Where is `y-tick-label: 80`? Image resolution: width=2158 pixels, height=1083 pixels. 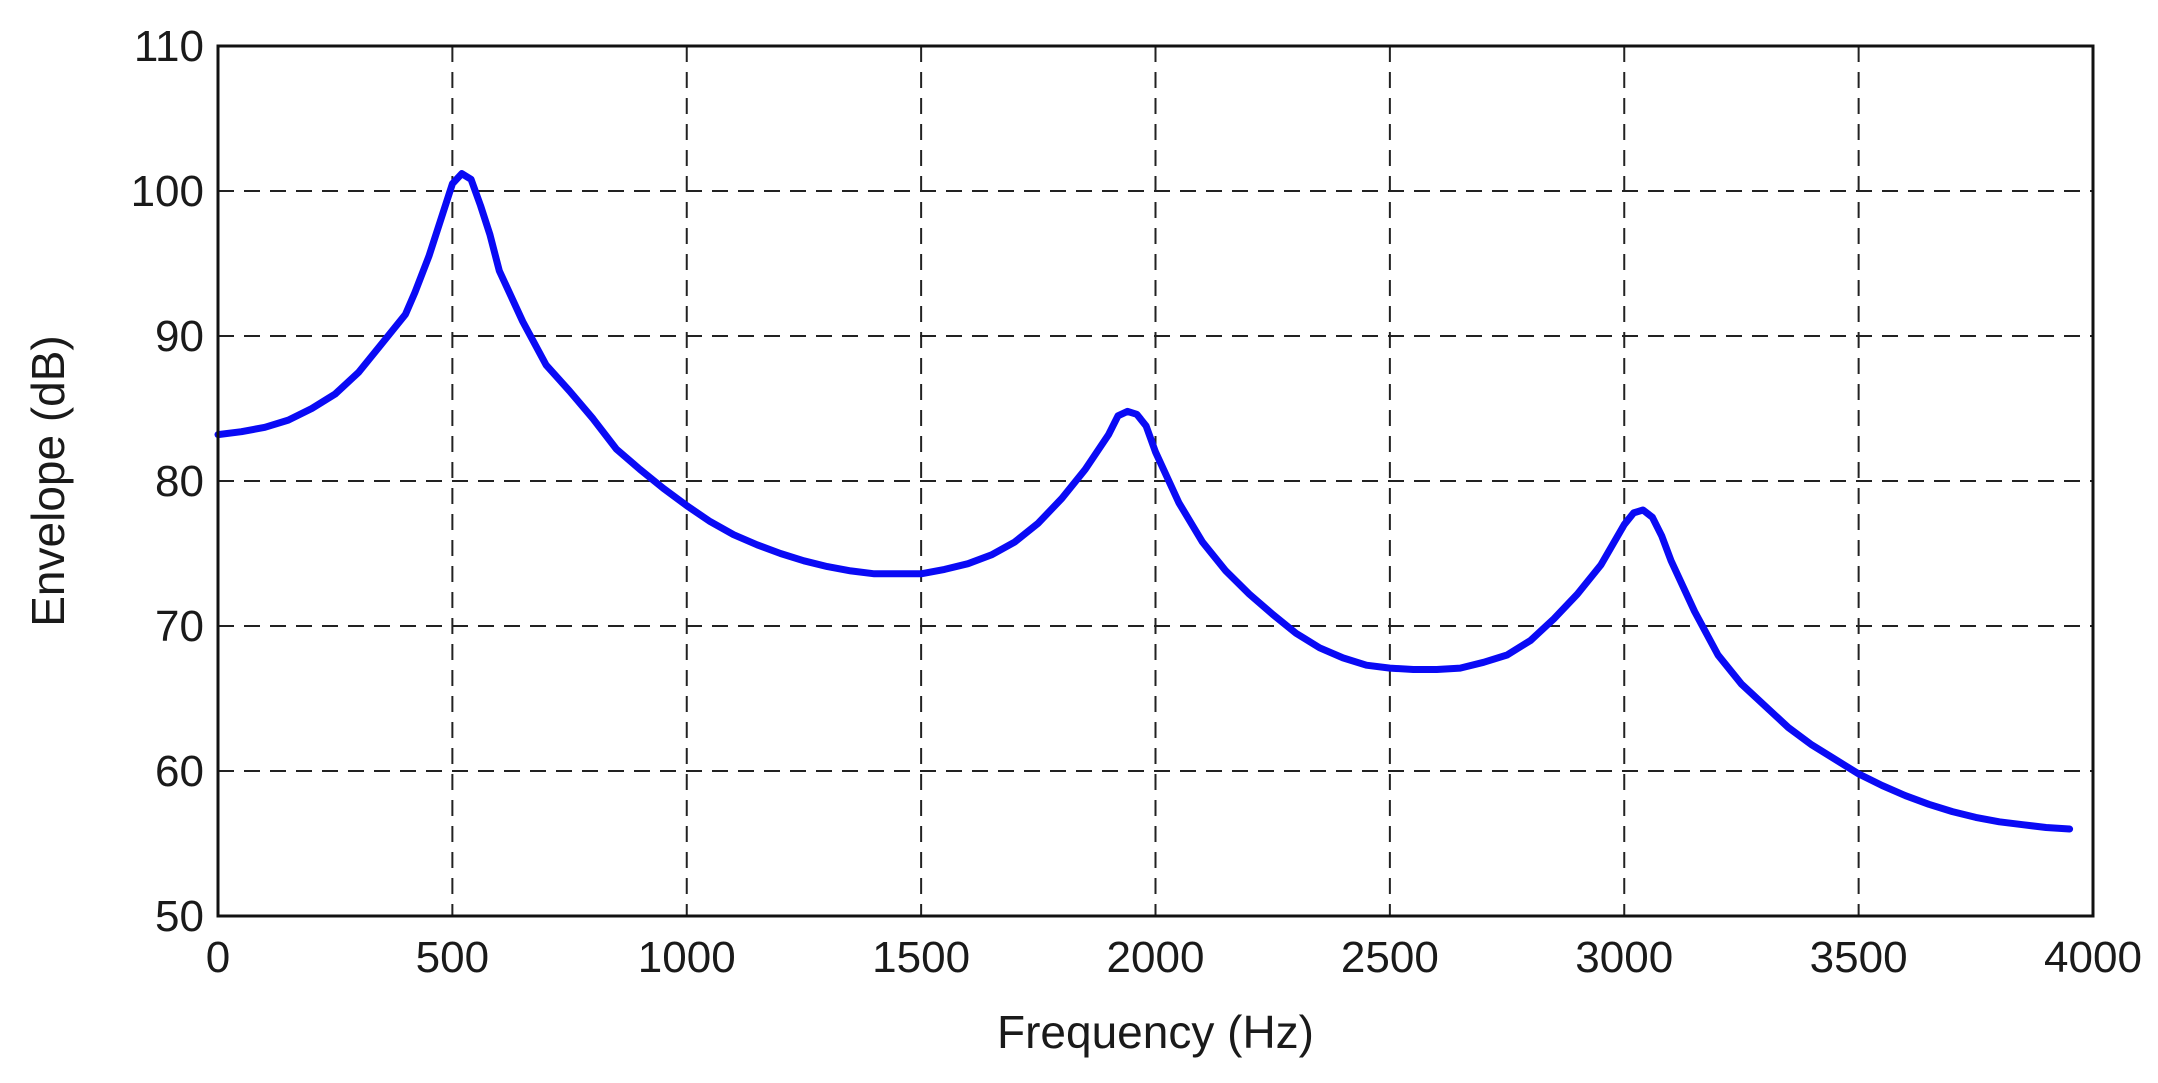
y-tick-label: 80 is located at coordinates (179, 481).